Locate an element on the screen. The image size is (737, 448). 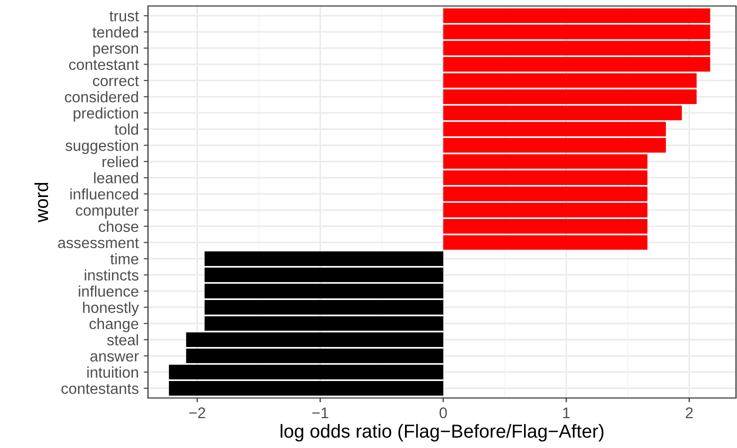
y-tick-label: contestants is located at coordinates (99, 389).